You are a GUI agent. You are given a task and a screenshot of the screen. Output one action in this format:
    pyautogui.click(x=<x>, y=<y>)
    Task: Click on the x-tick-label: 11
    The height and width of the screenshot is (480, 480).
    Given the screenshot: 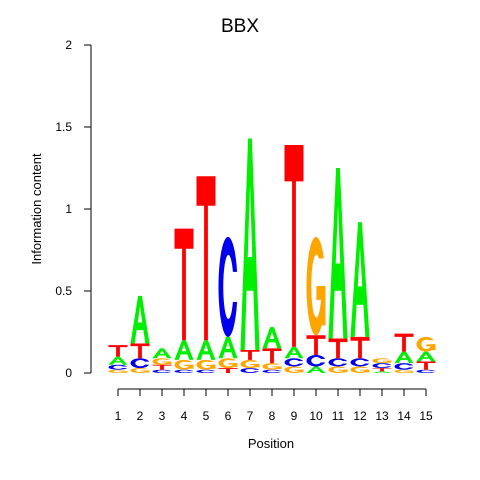 What is the action you would take?
    pyautogui.click(x=338, y=416)
    